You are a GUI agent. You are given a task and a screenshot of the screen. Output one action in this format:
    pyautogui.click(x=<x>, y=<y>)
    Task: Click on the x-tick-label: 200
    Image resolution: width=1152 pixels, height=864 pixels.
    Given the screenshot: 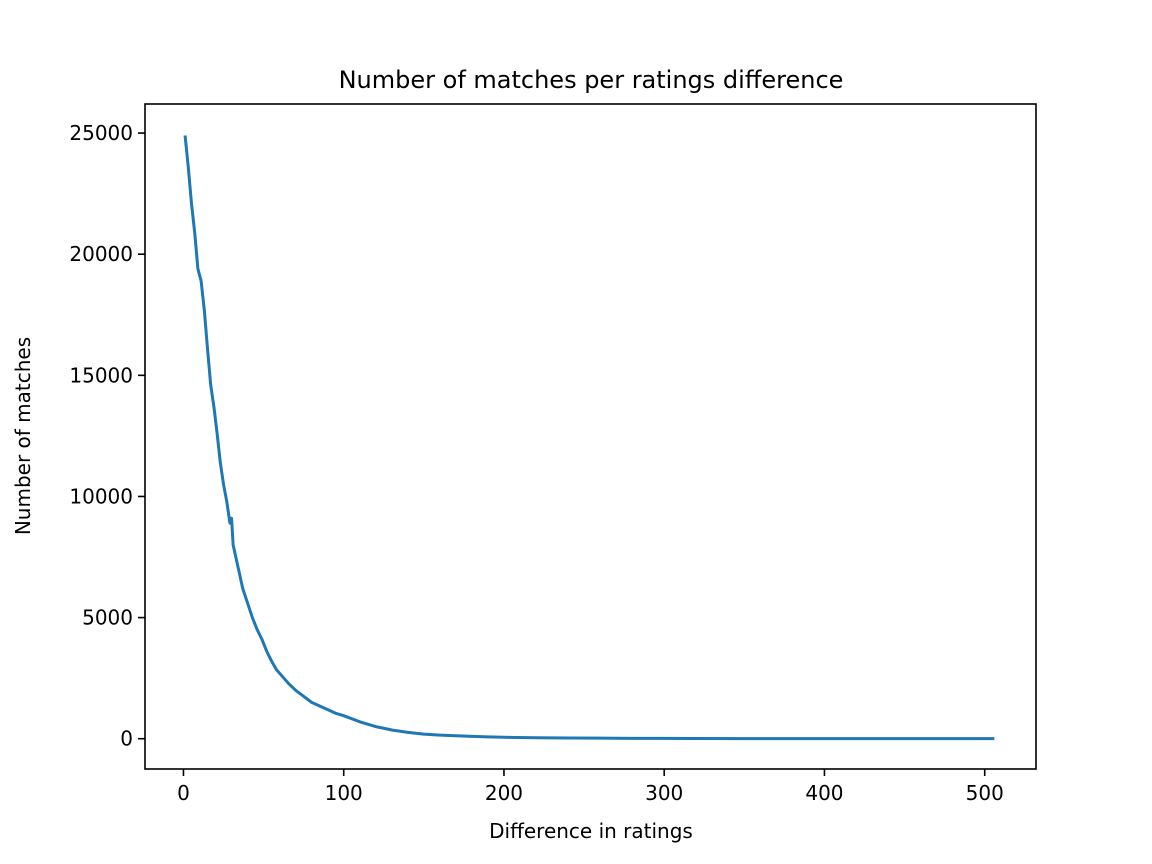 What is the action you would take?
    pyautogui.click(x=504, y=793)
    